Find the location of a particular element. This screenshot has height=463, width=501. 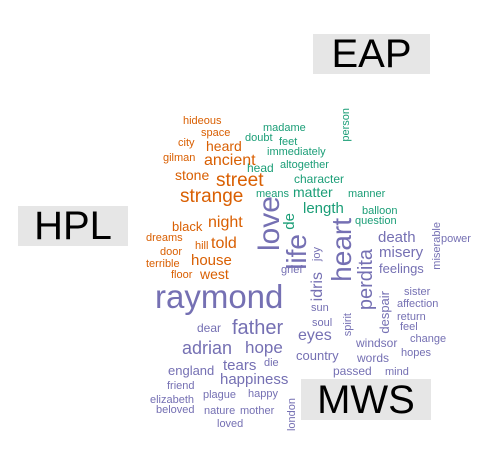

word-raymond: raymond is located at coordinates (219, 296).